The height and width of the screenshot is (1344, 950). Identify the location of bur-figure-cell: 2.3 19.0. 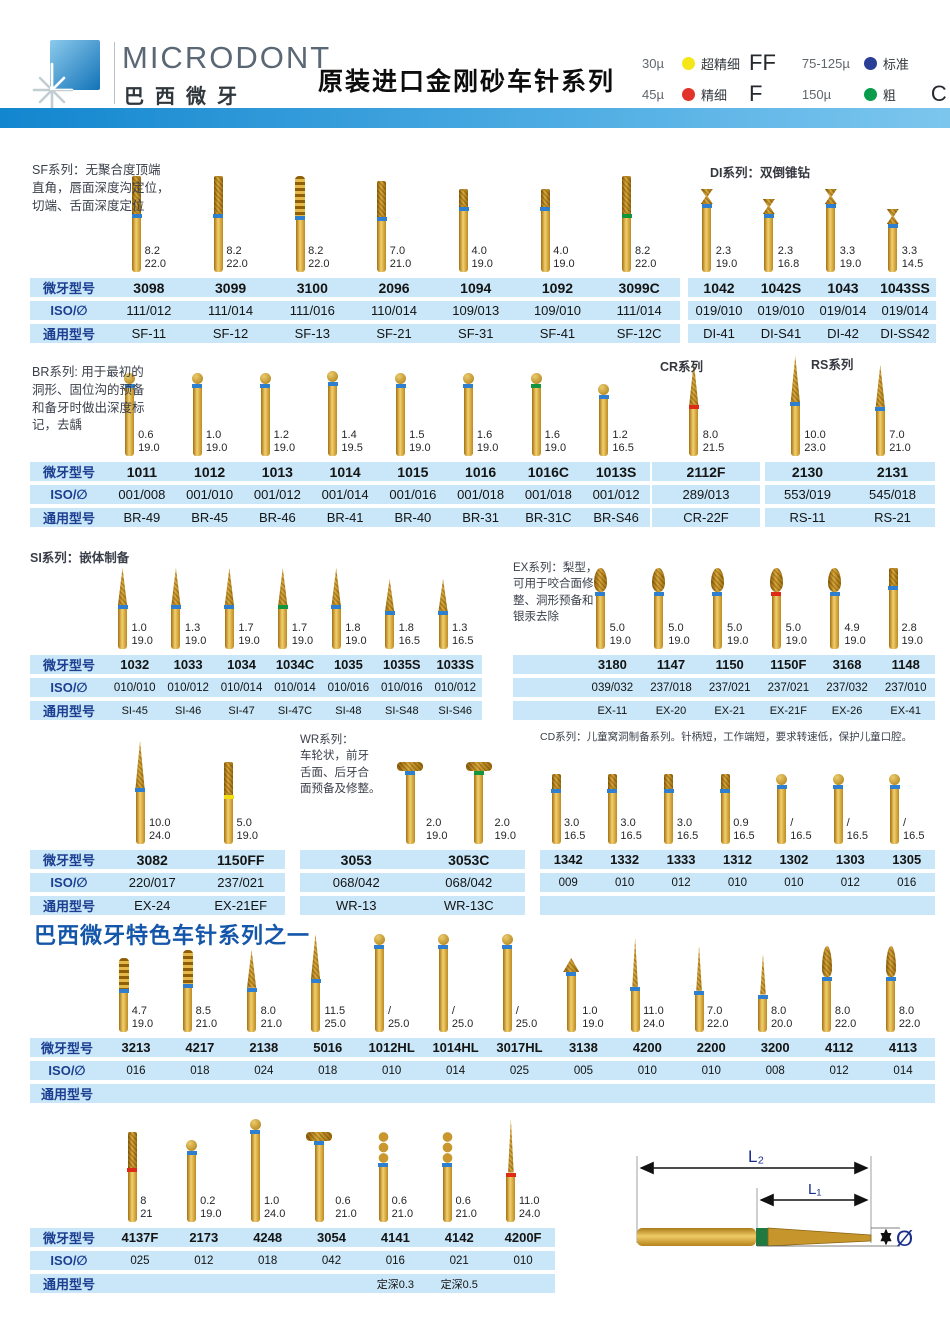
(719, 230).